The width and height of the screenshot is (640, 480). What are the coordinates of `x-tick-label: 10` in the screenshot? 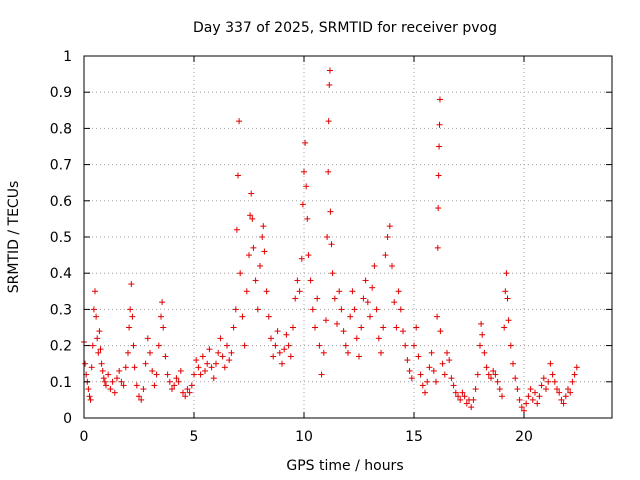 It's located at (304, 437).